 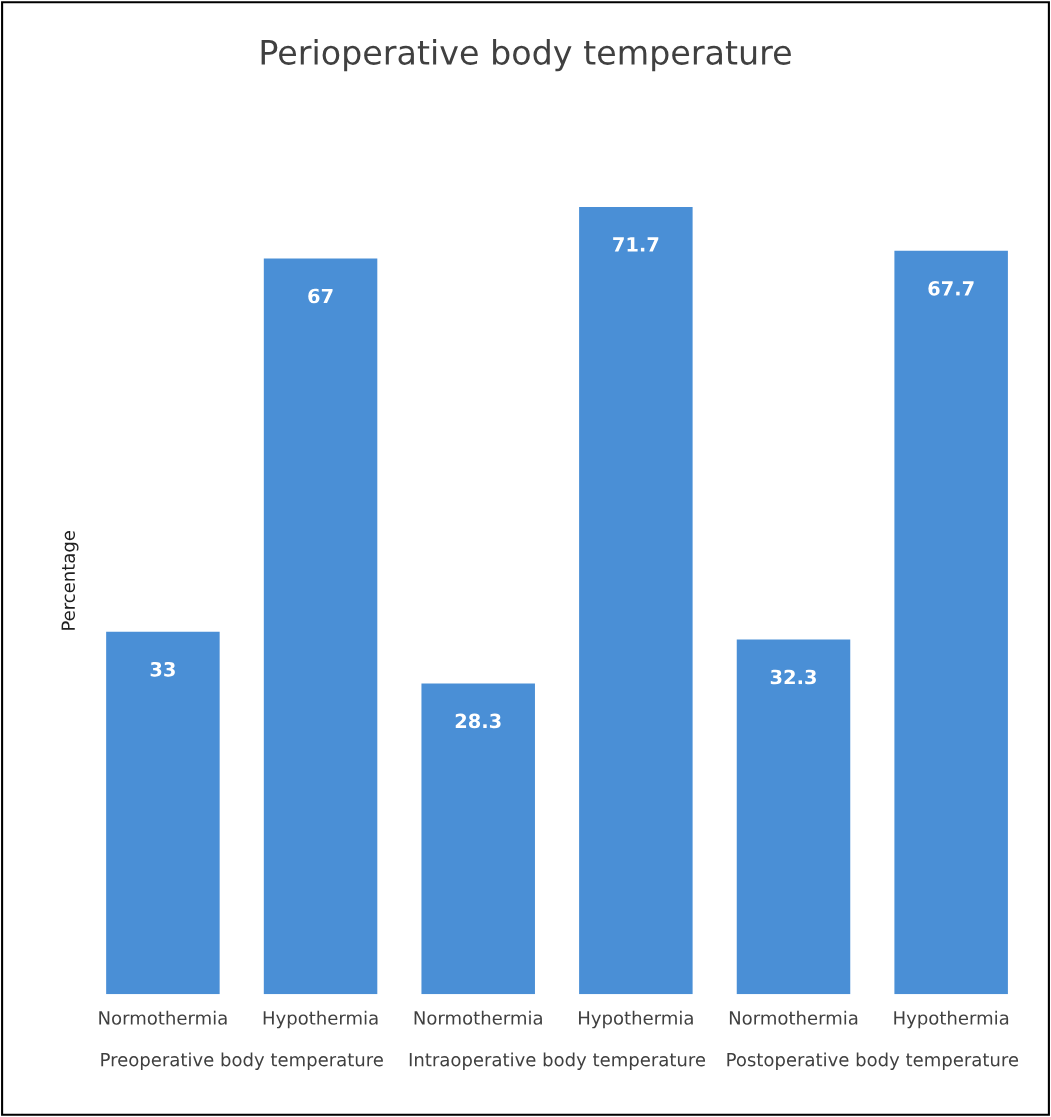 What do you see at coordinates (162, 669) in the screenshot?
I see `data-label: 33` at bounding box center [162, 669].